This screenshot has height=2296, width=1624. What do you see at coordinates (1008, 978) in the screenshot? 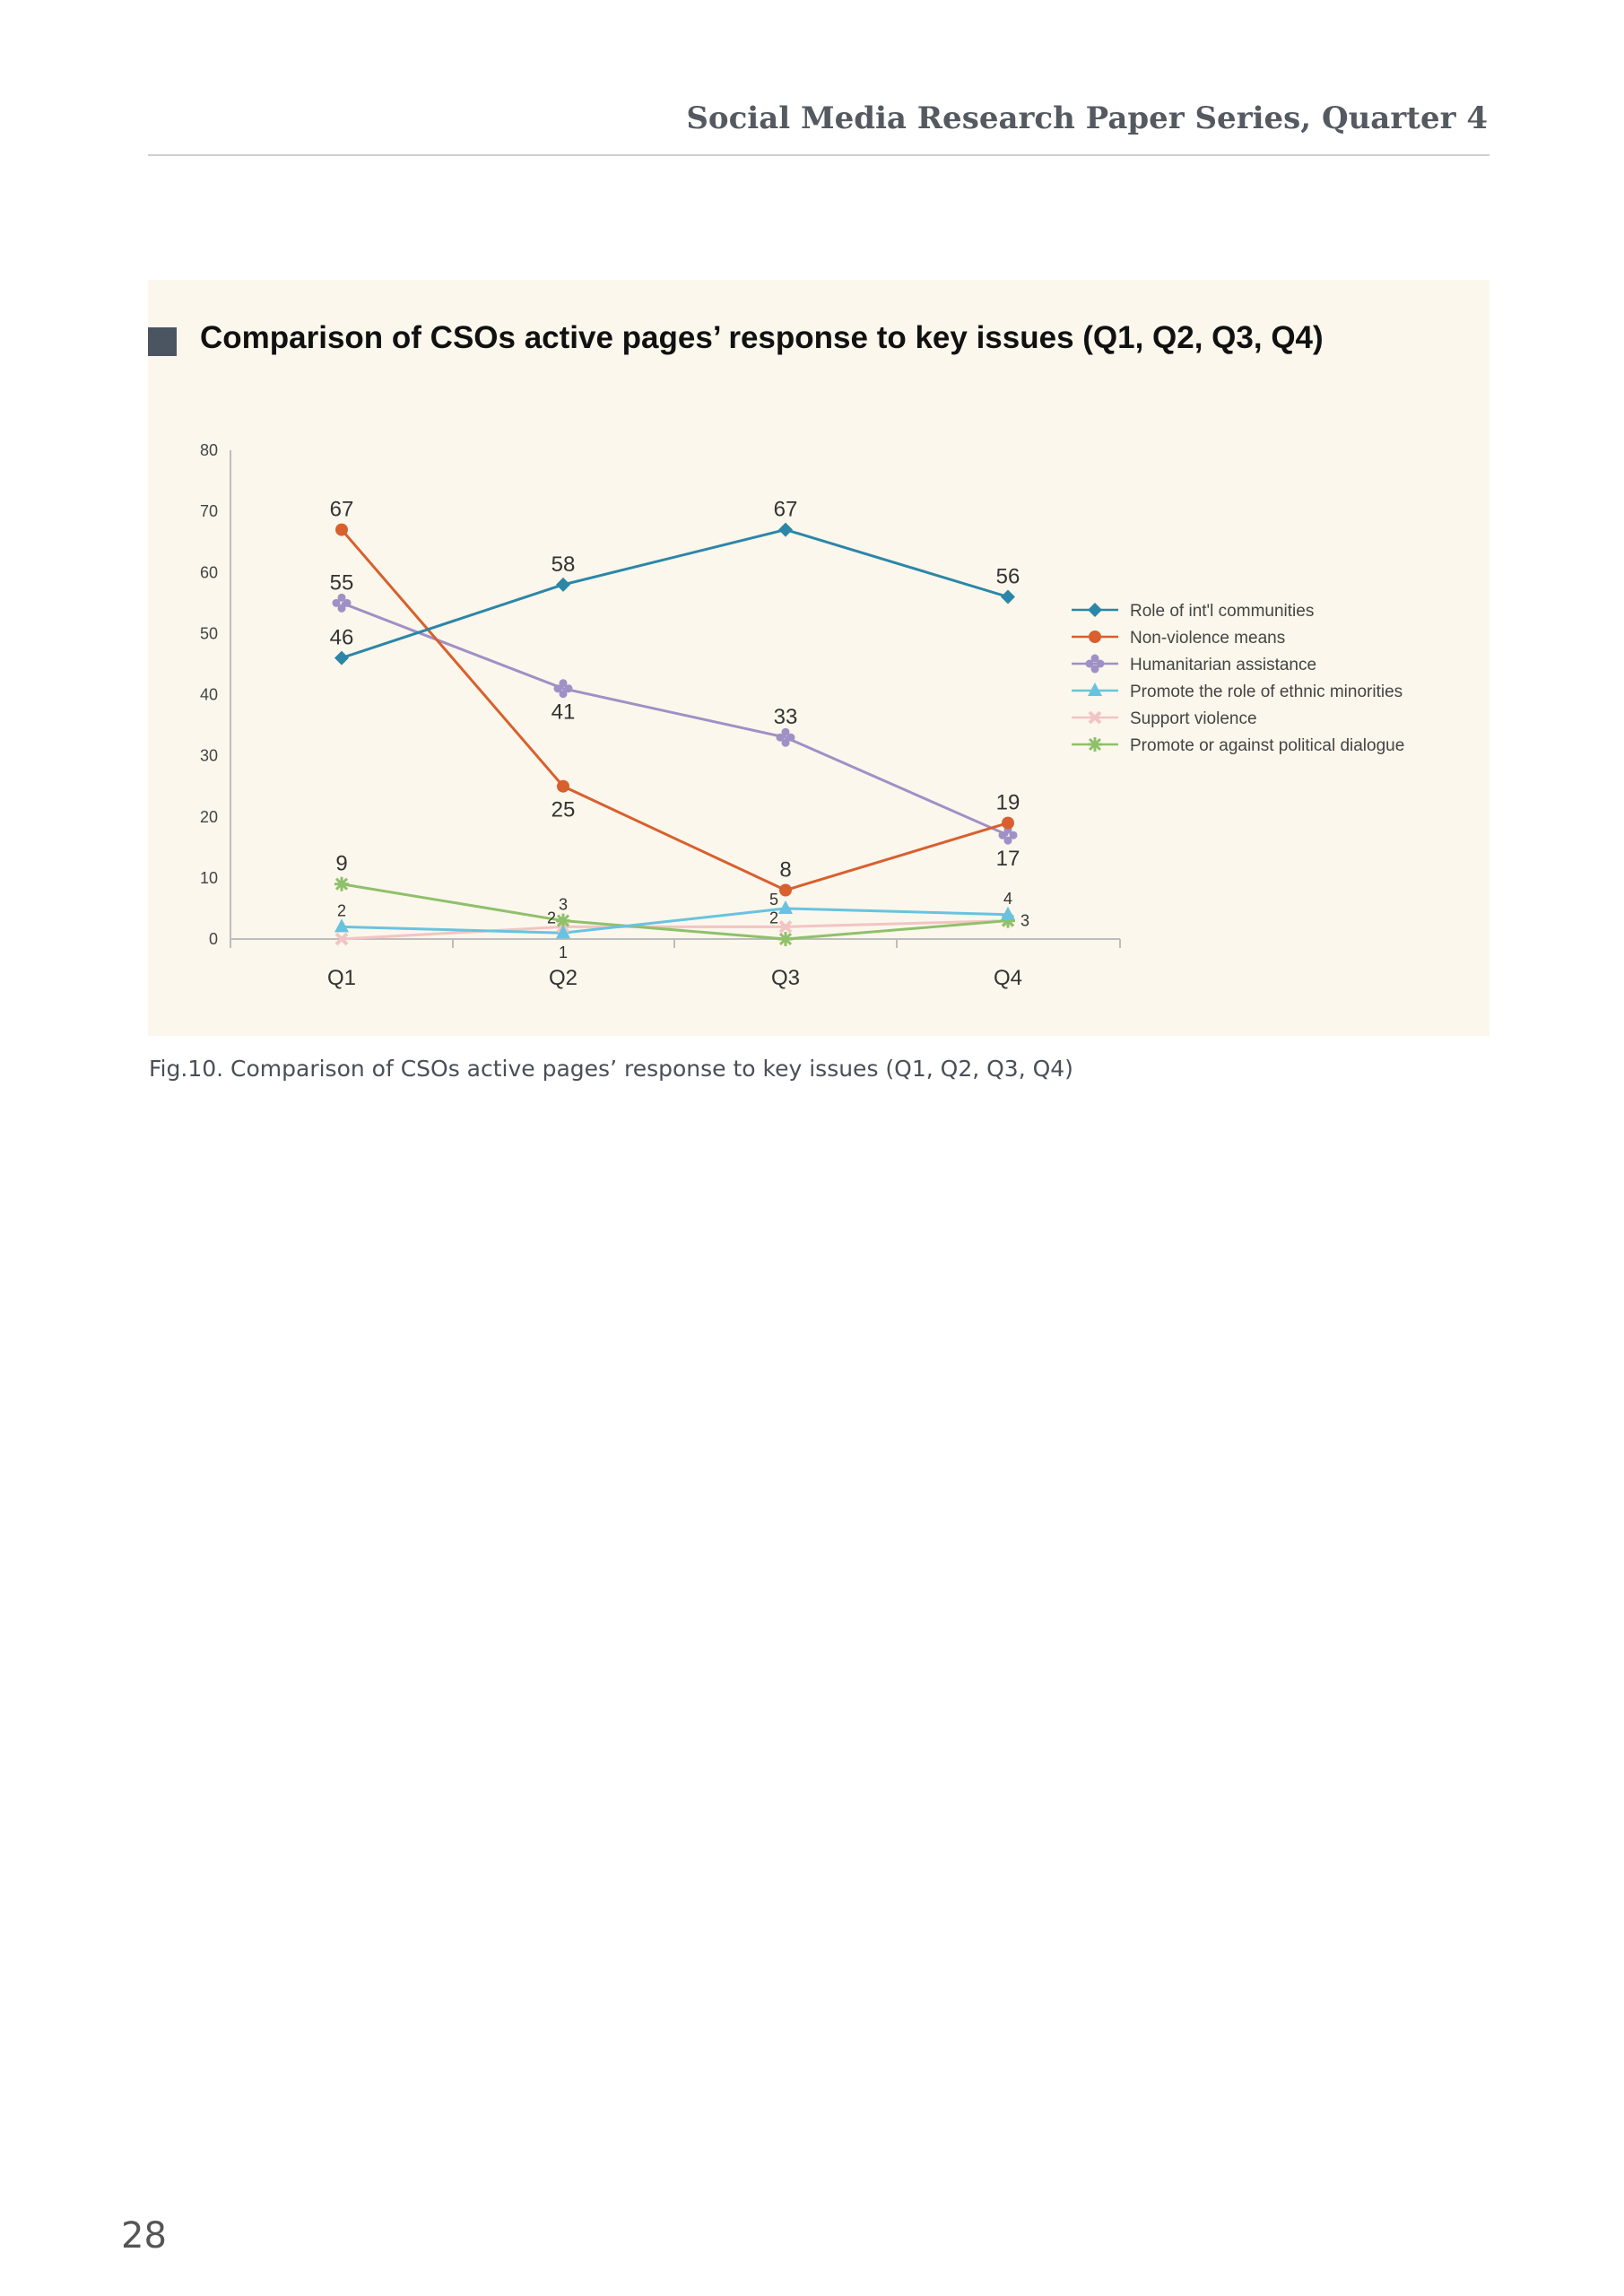
I see `x-tick-label: Q4` at bounding box center [1008, 978].